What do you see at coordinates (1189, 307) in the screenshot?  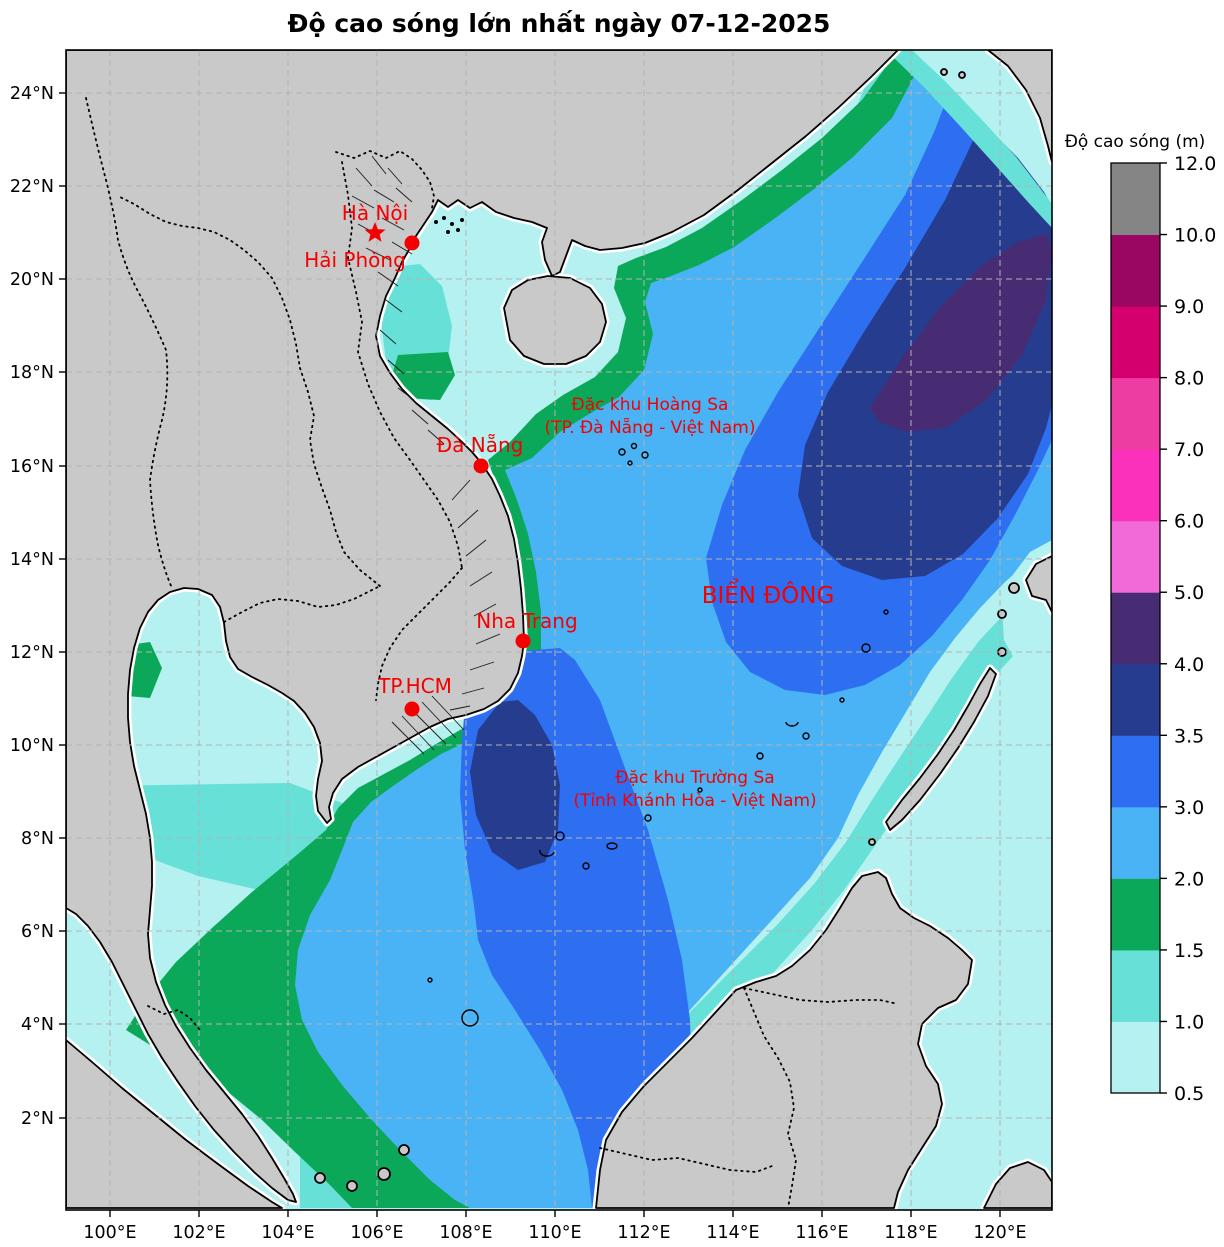 I see `colorbar-tick-label: 9.0` at bounding box center [1189, 307].